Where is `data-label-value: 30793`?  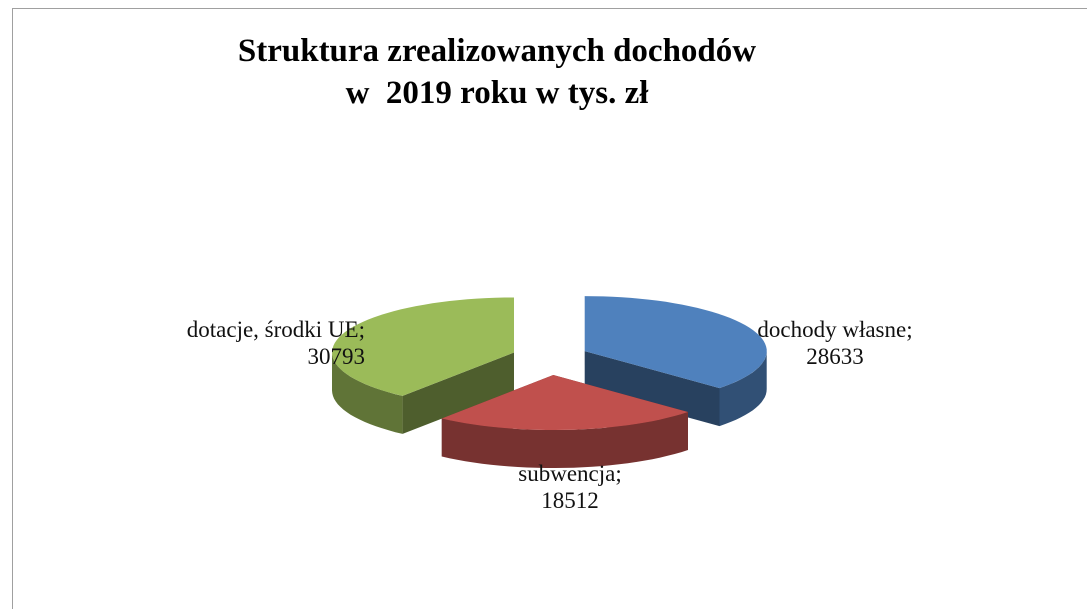
data-label-value: 30793 is located at coordinates (336, 356).